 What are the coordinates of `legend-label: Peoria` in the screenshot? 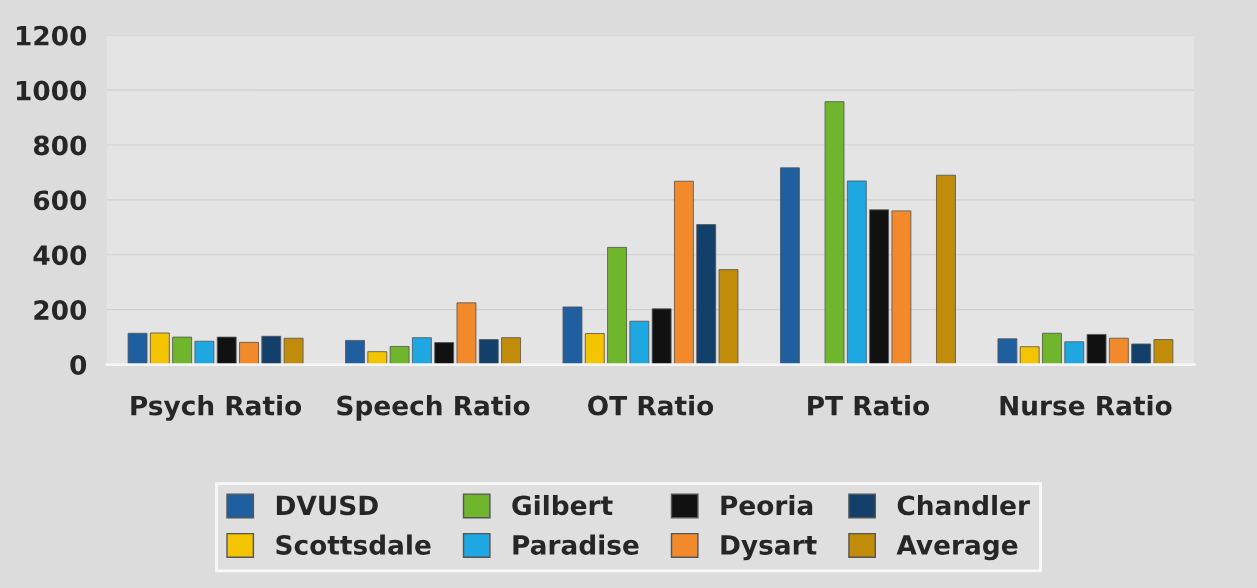 It's located at (767, 505).